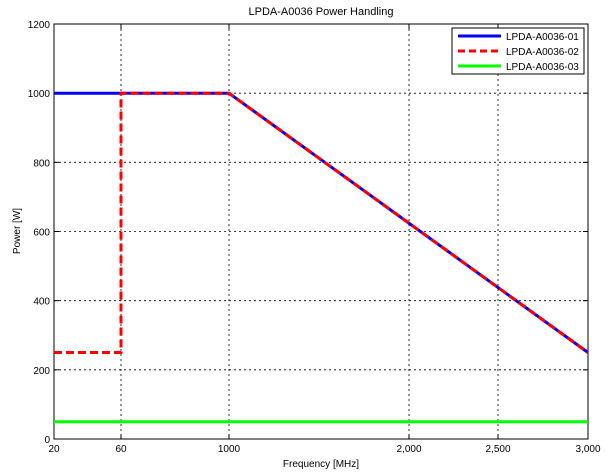 This screenshot has width=608, height=473. Describe the element at coordinates (587, 449) in the screenshot. I see `x-tick-label: 3,000` at that location.